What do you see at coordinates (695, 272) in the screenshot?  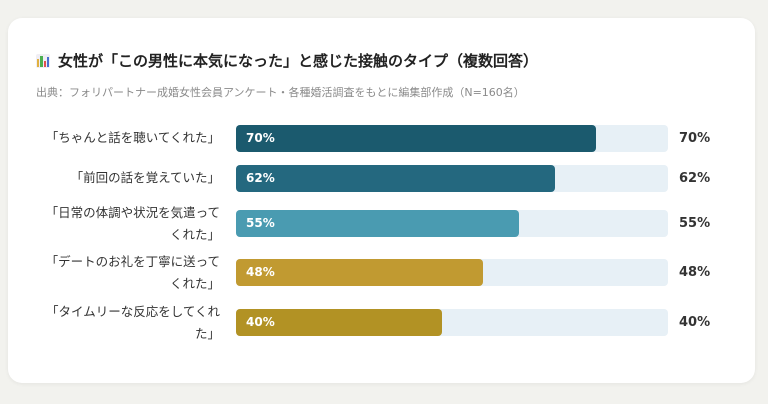 I see `value-label: 48%` at bounding box center [695, 272].